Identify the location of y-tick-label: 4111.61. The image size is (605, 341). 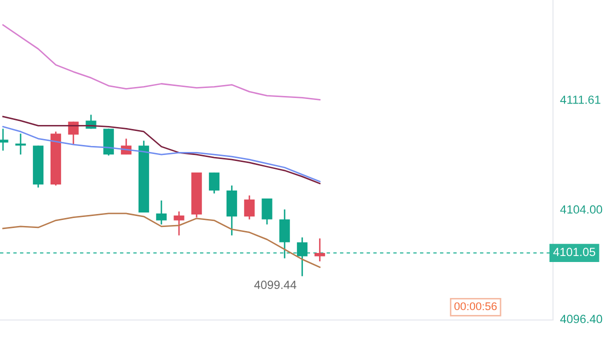
(580, 100).